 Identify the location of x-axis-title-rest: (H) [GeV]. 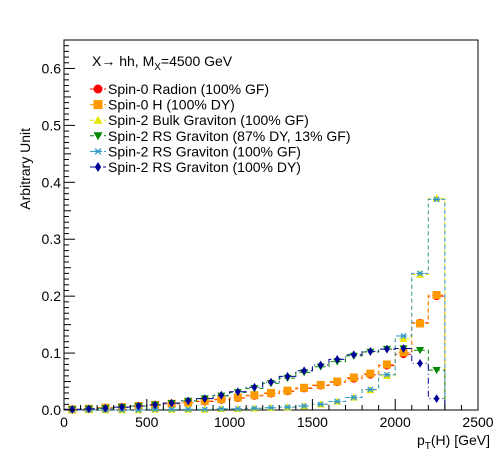
(460, 440).